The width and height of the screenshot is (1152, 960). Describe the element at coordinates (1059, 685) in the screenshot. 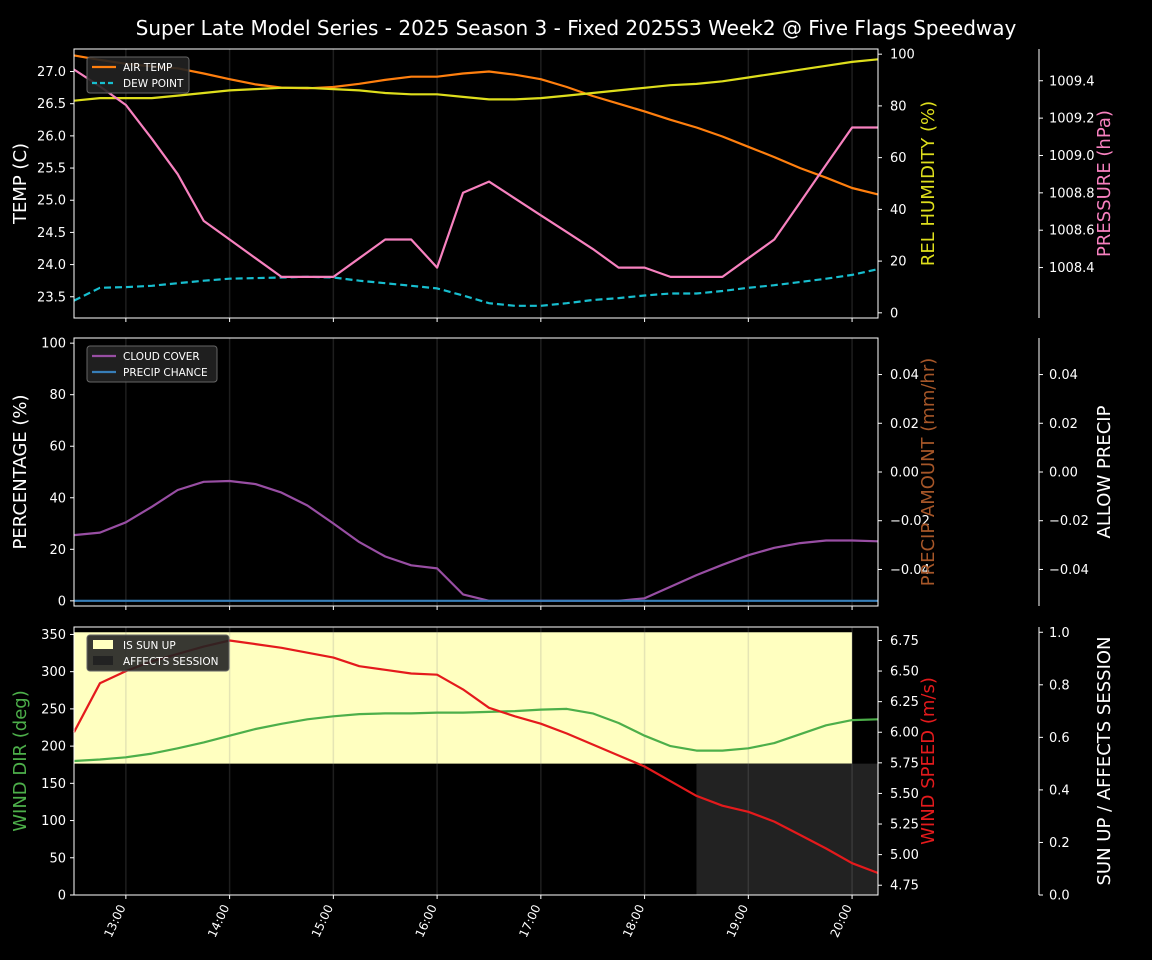

I see `right-tick-label: 0.8` at that location.